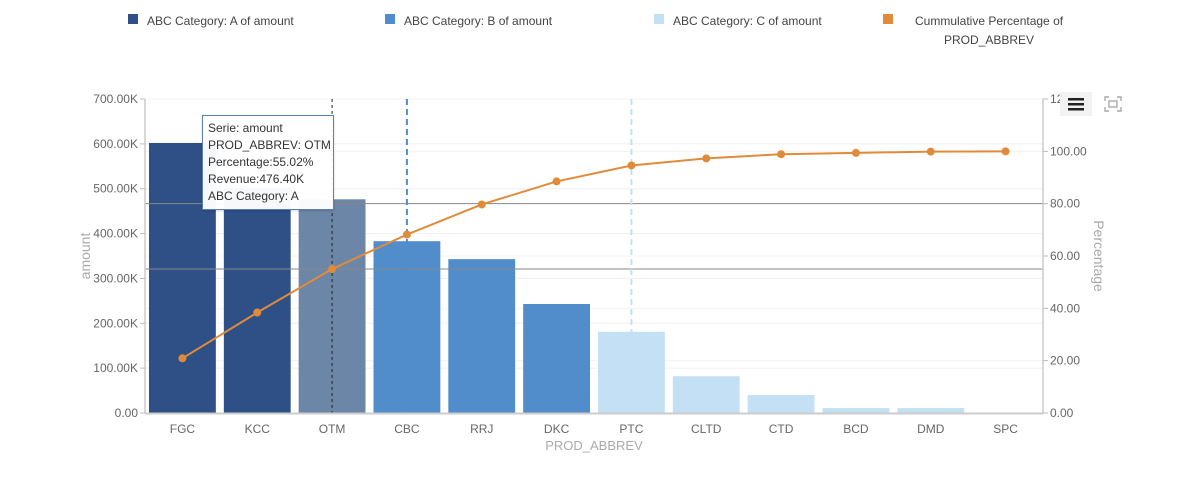 The width and height of the screenshot is (1200, 482). I want to click on bar-RRJ, so click(482, 336).